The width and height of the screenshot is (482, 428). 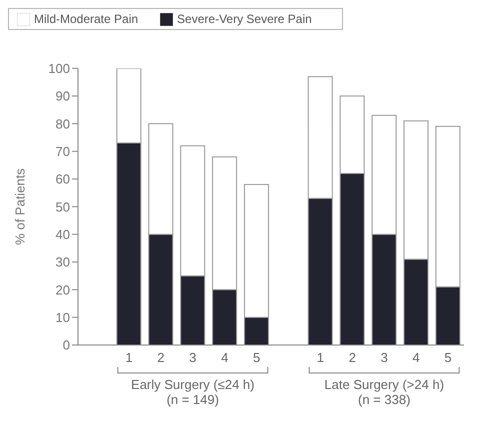 What do you see at coordinates (63, 124) in the screenshot?
I see `y-tick-label: 80` at bounding box center [63, 124].